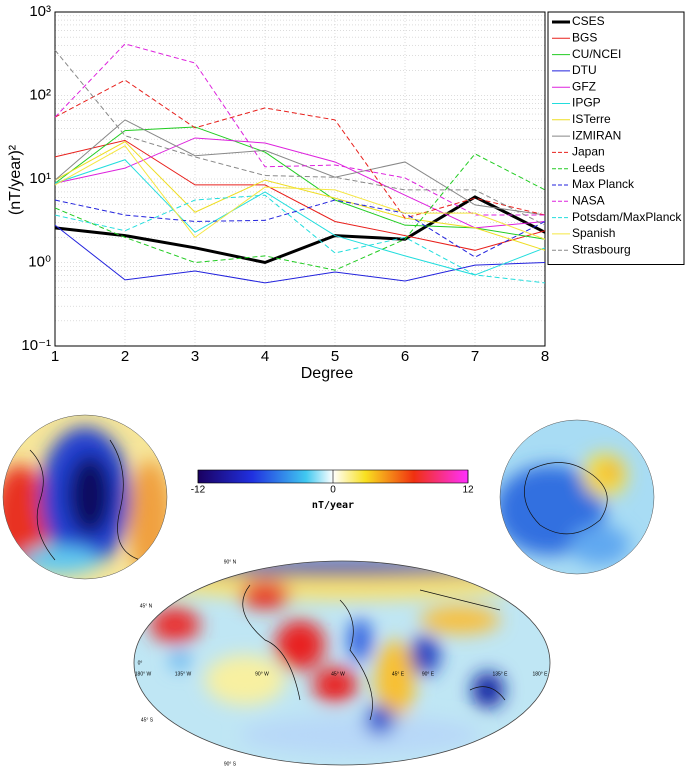 The width and height of the screenshot is (685, 773). I want to click on legend-label: IPGP, so click(586, 103).